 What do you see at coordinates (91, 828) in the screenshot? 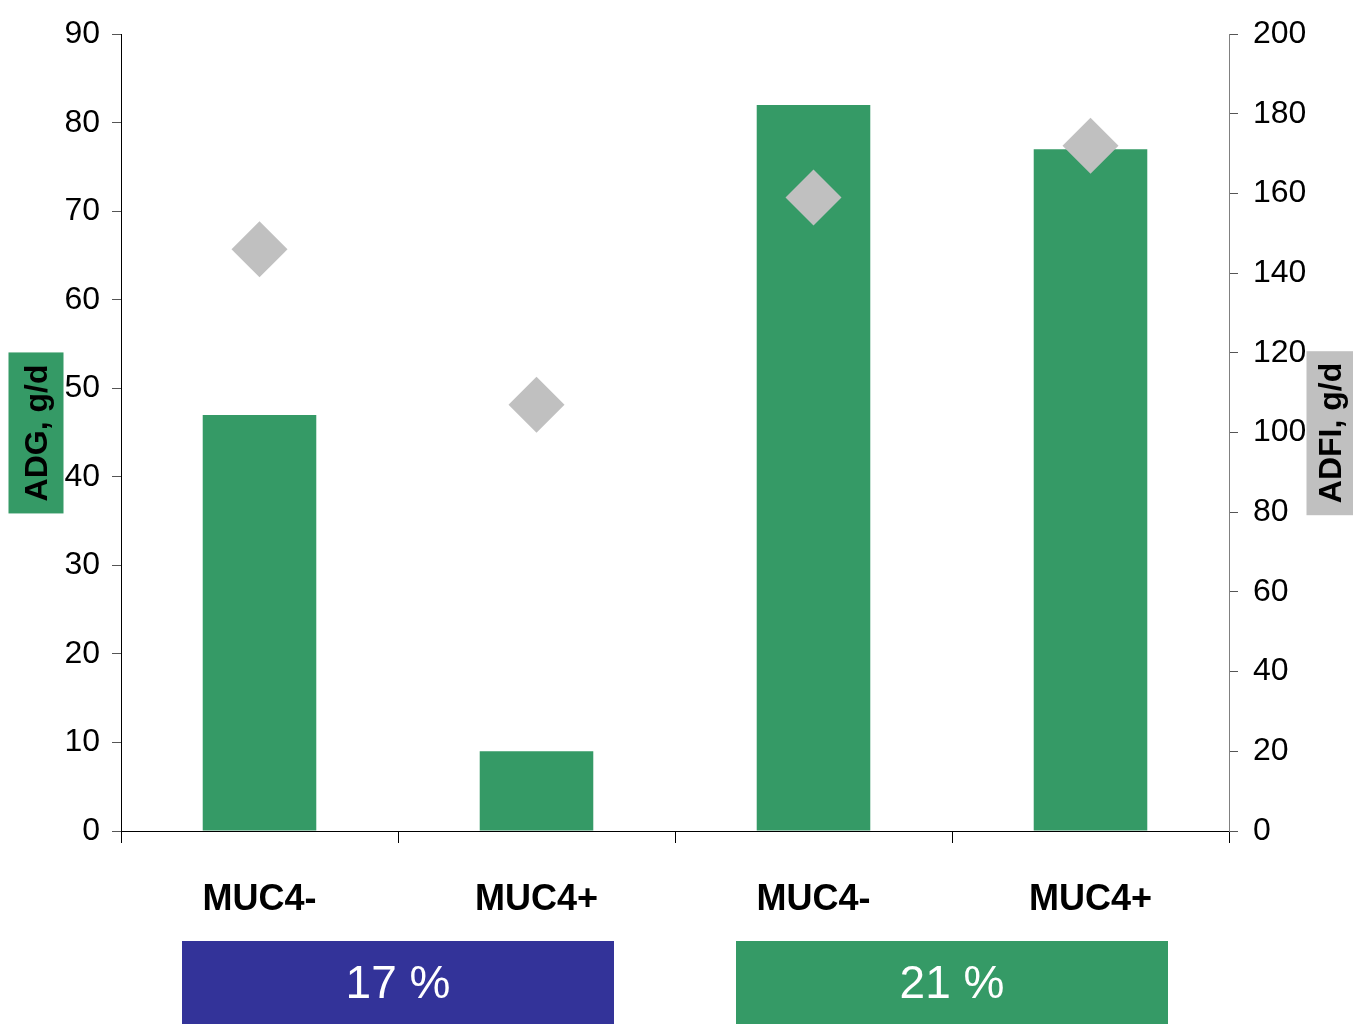
I see `y-tick-label: 0` at bounding box center [91, 828].